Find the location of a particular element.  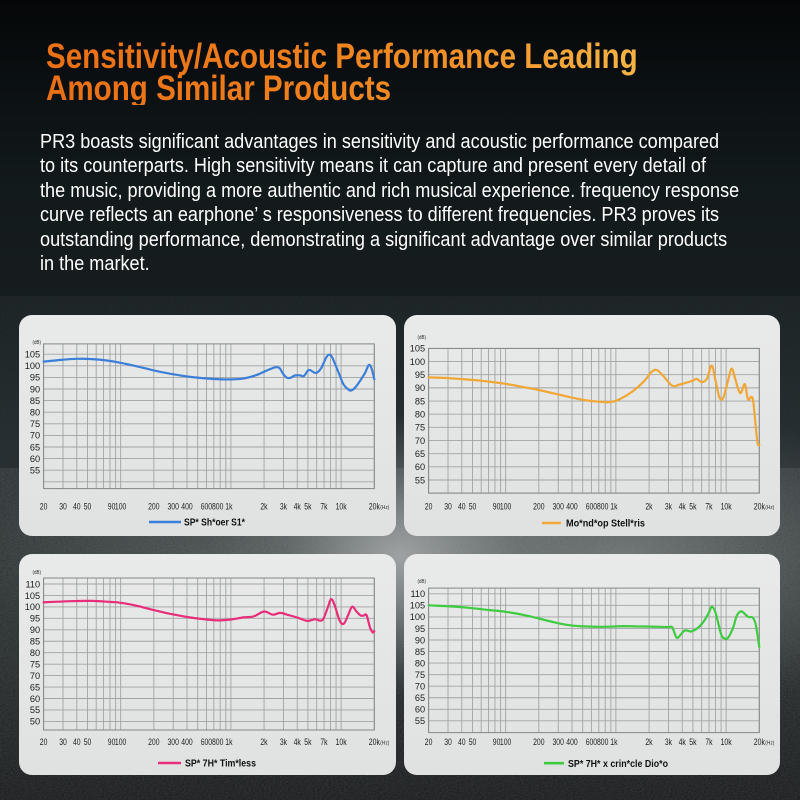

svg-text: SP* 7H* Tim*less is located at coordinates (220, 764).